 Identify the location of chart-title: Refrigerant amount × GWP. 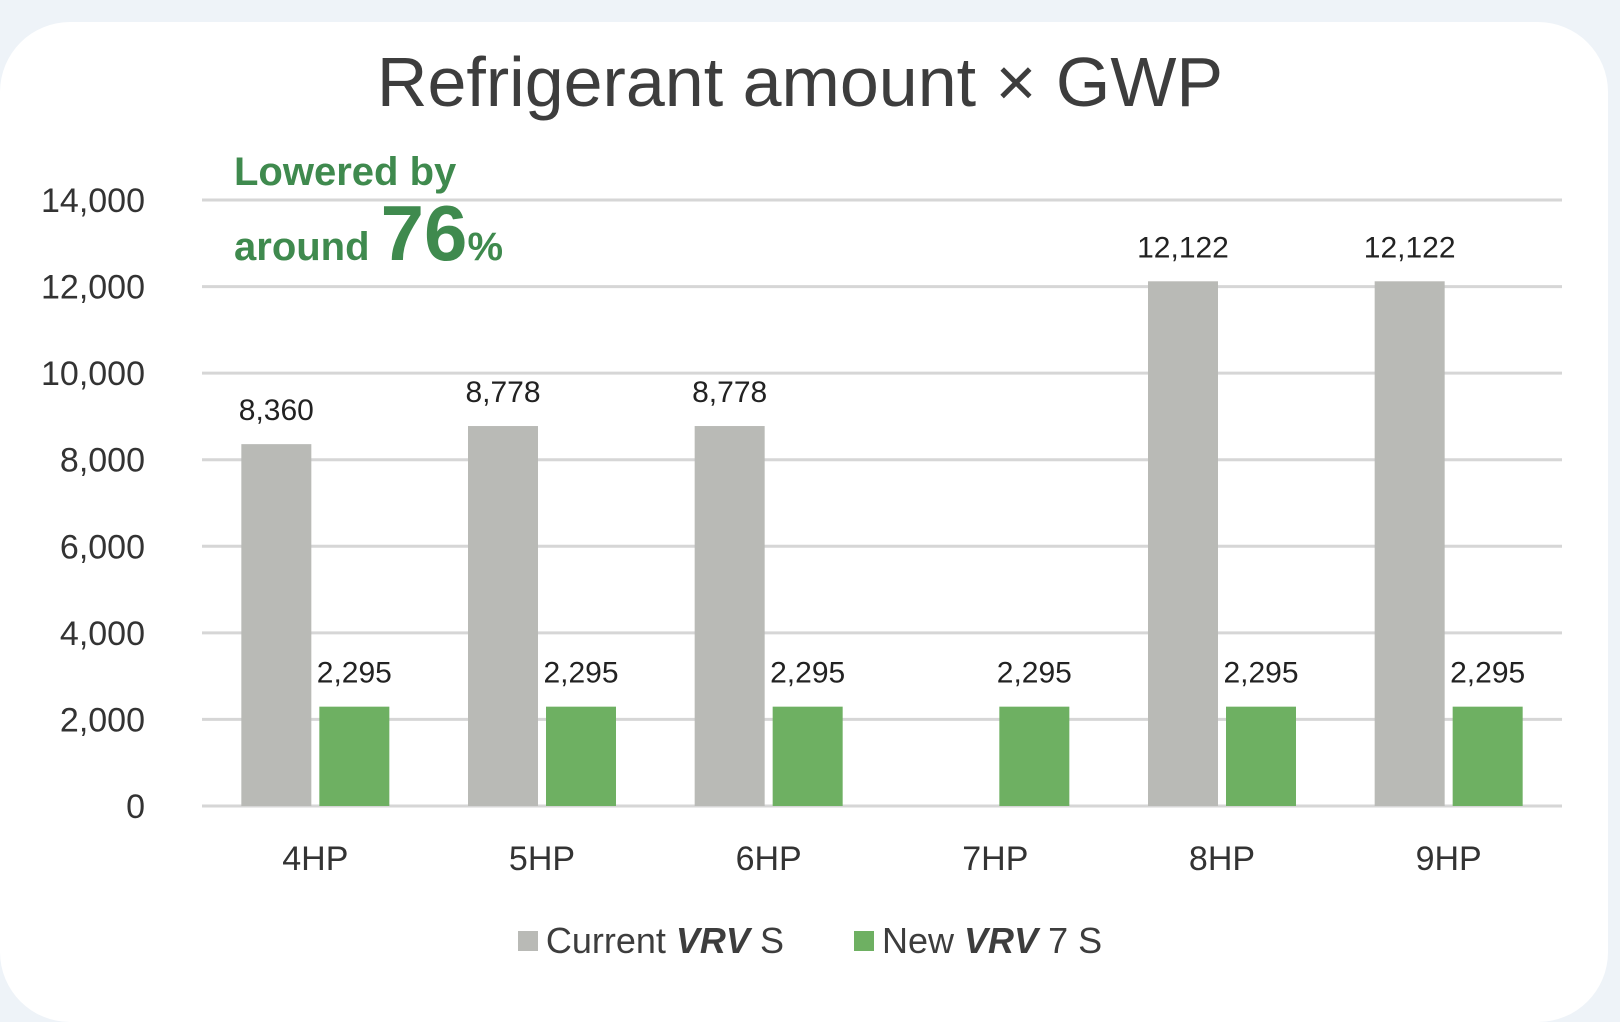
(800, 82).